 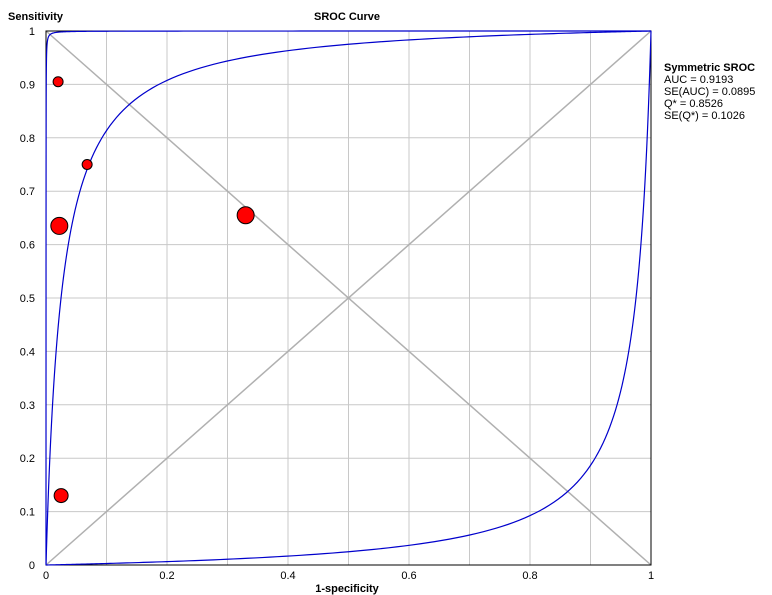 I want to click on chart-title: SROC Curve, so click(x=347, y=17).